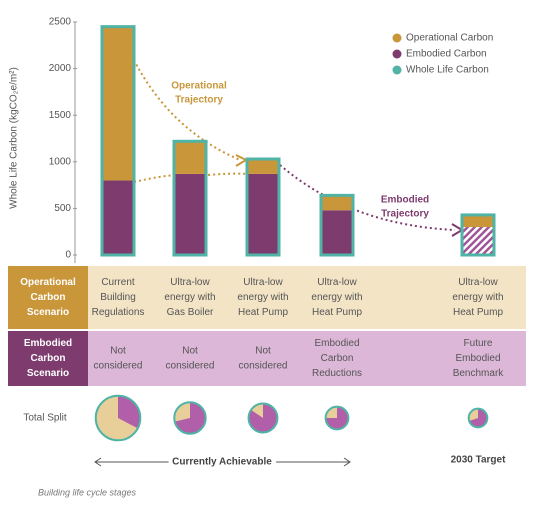 This screenshot has width=546, height=510. I want to click on row-header-text: Operational, so click(48, 282).